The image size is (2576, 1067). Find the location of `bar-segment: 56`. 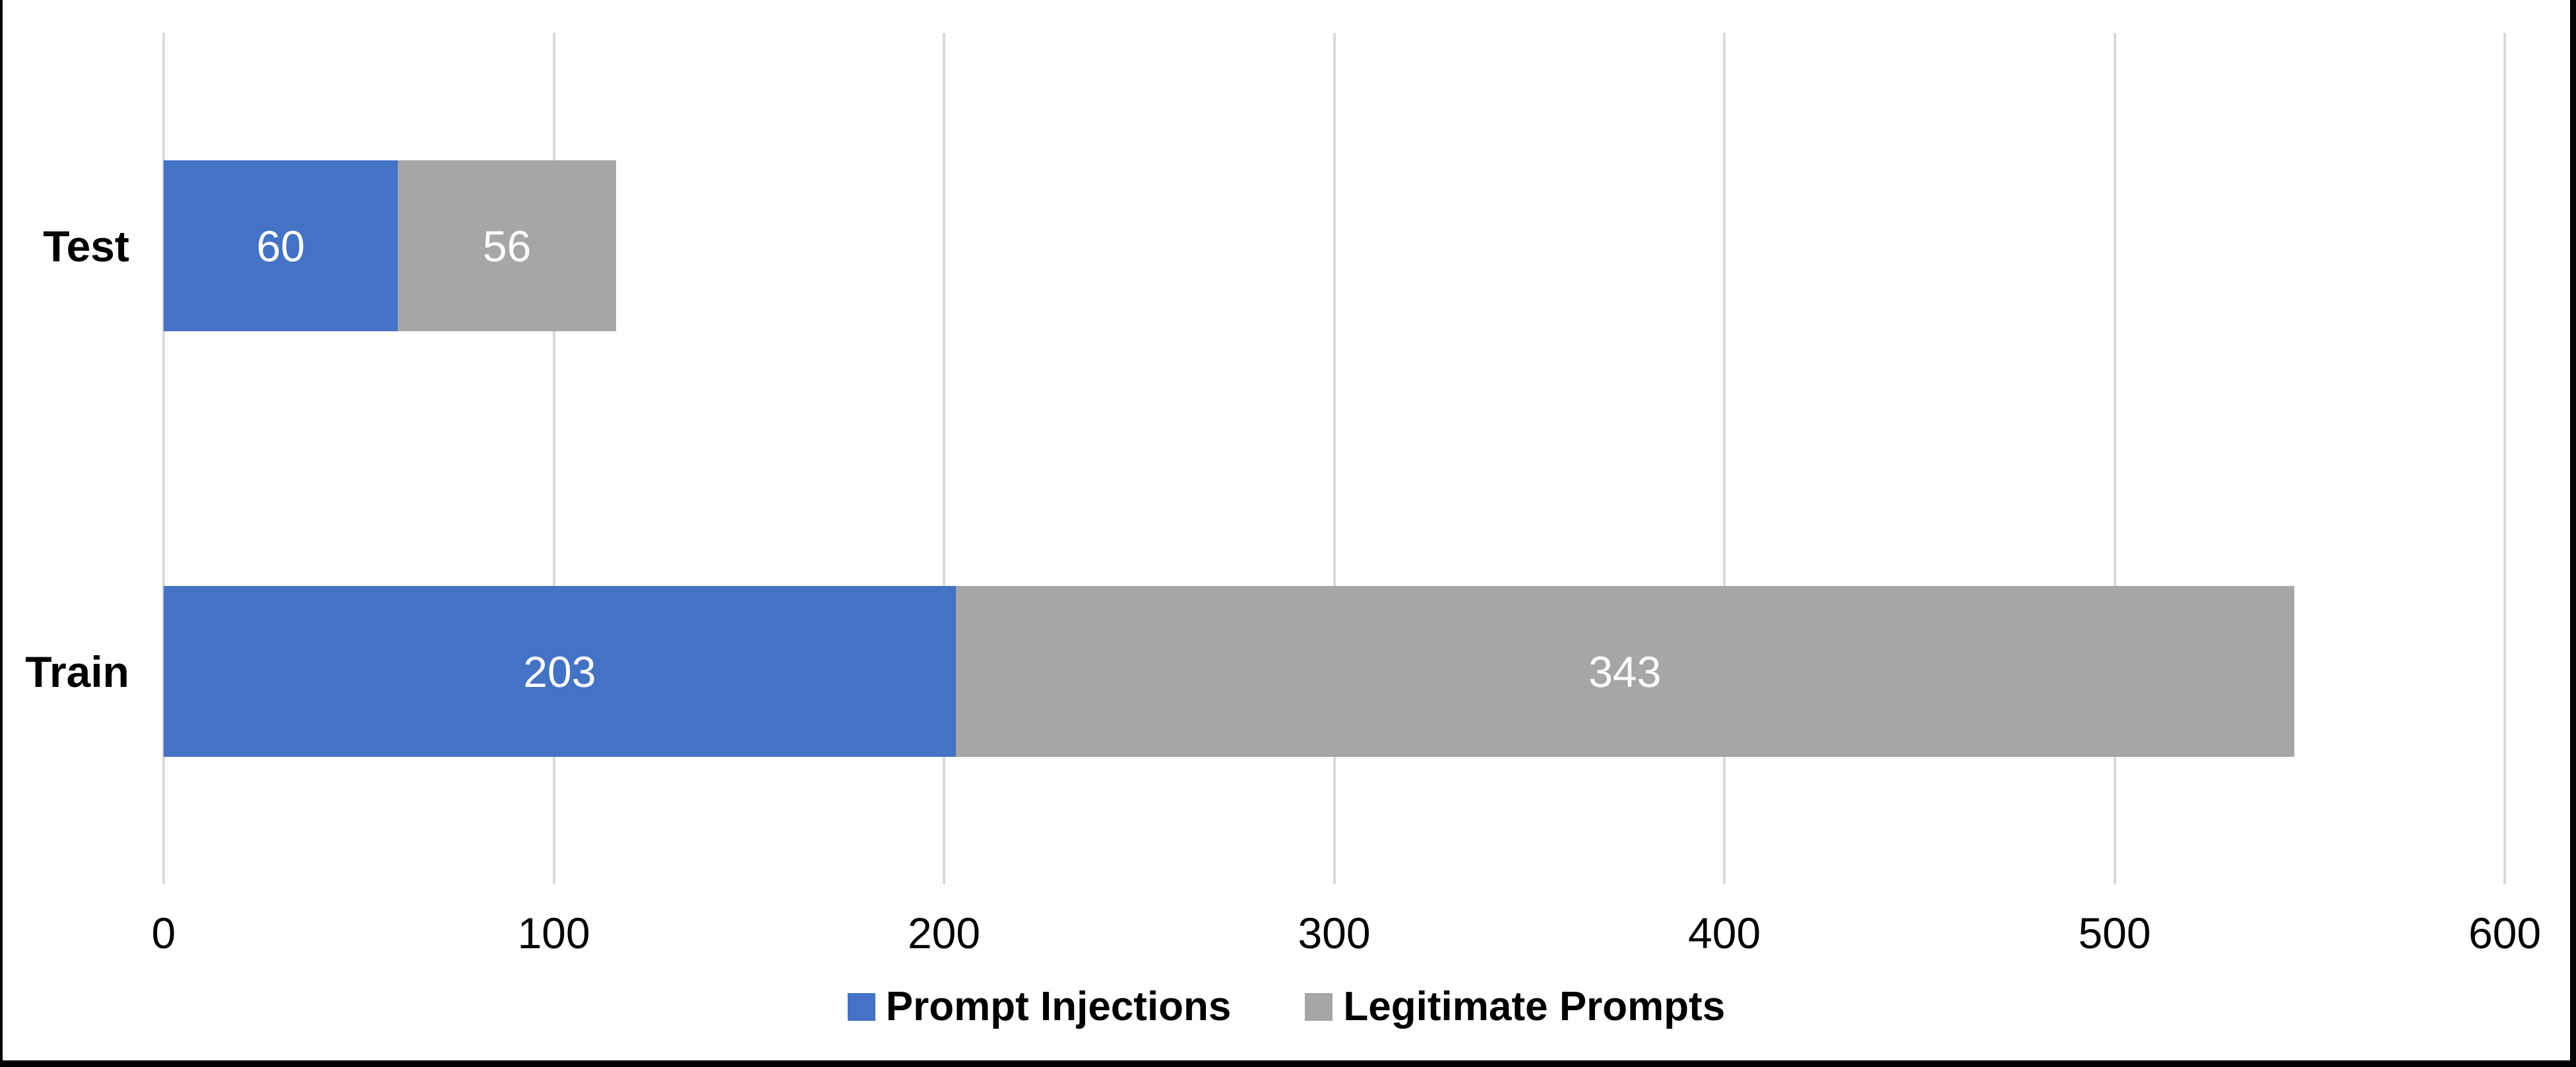

bar-segment: 56 is located at coordinates (507, 245).